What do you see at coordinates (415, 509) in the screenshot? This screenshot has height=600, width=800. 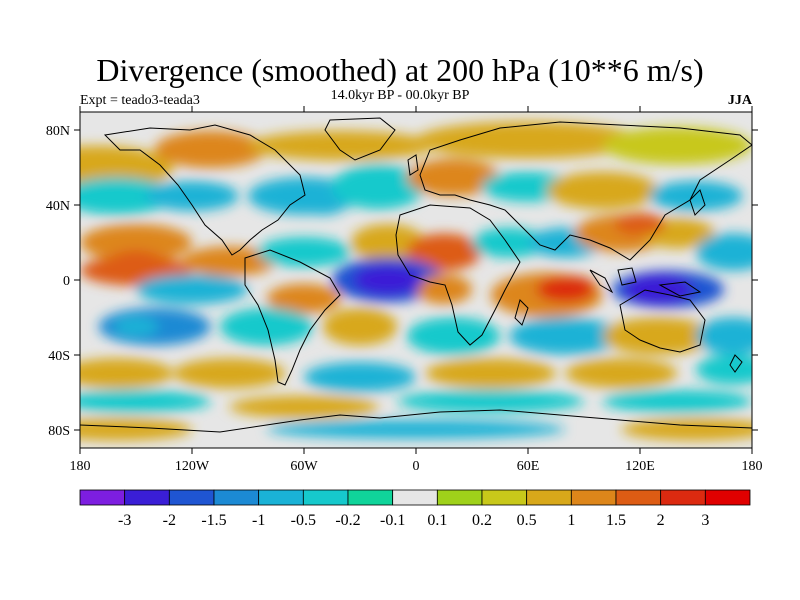 I see `colorbar: -3 -2 -1.5 -1 -0.5 -0.2 -0.1 0.1 0.2 0.5 1 1.5 2 3` at bounding box center [415, 509].